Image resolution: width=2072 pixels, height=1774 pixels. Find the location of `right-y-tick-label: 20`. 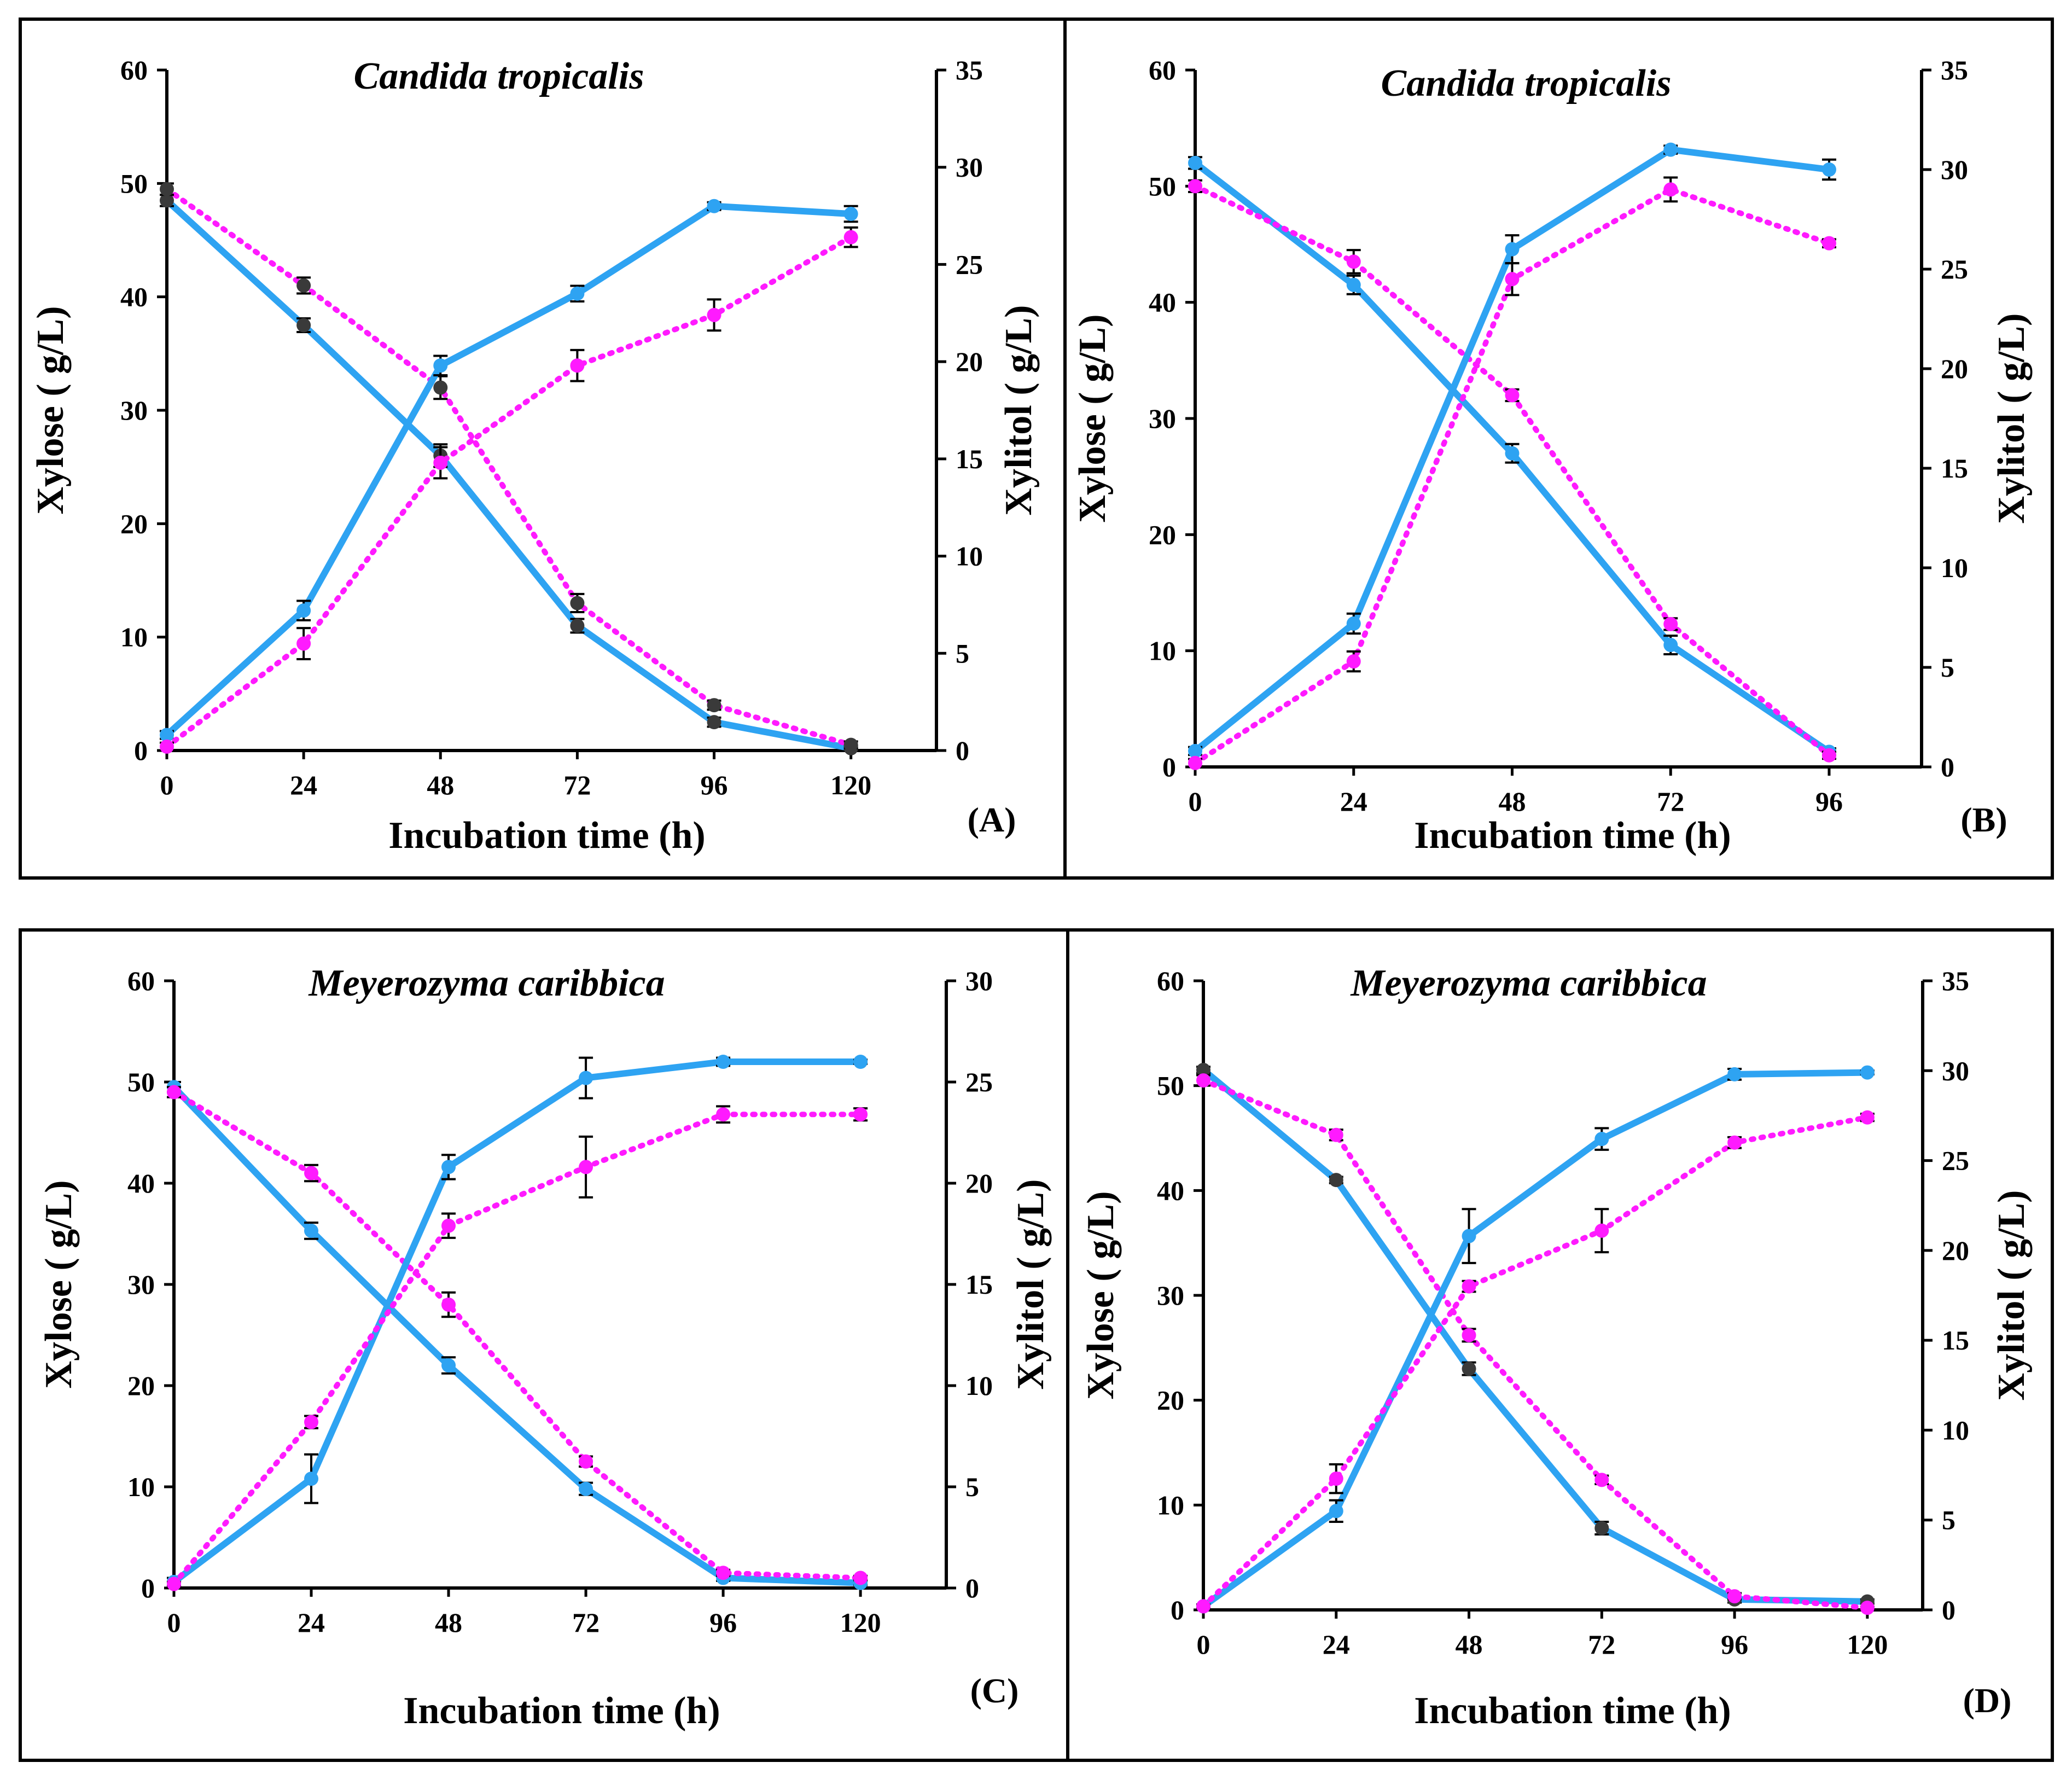

right-y-tick-label: 20 is located at coordinates (1955, 1250).